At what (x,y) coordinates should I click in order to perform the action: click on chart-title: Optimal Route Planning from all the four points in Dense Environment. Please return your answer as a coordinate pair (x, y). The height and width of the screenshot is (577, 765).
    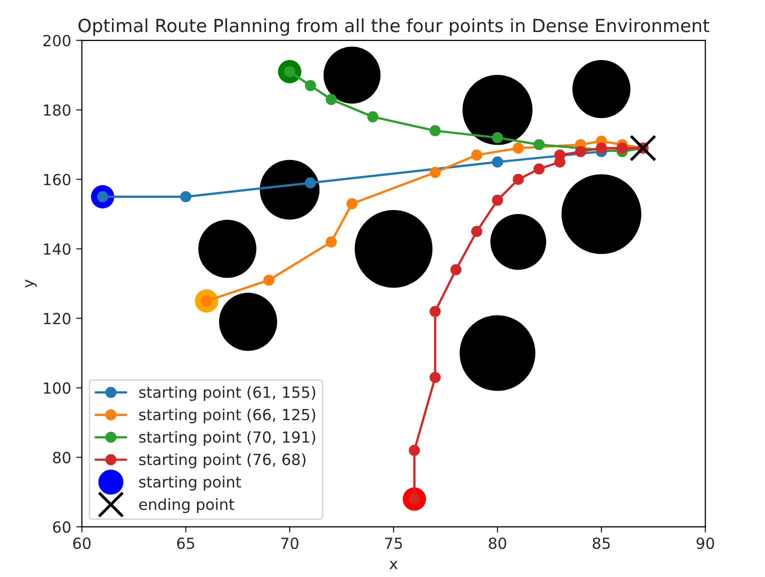
    Looking at the image, I should click on (394, 27).